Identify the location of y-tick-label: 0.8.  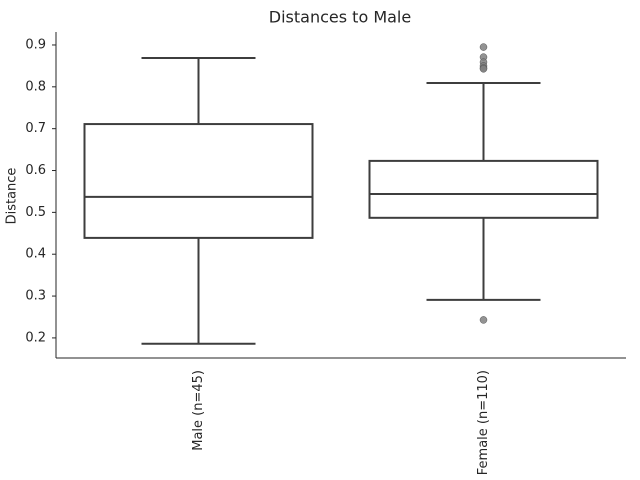
(35, 86).